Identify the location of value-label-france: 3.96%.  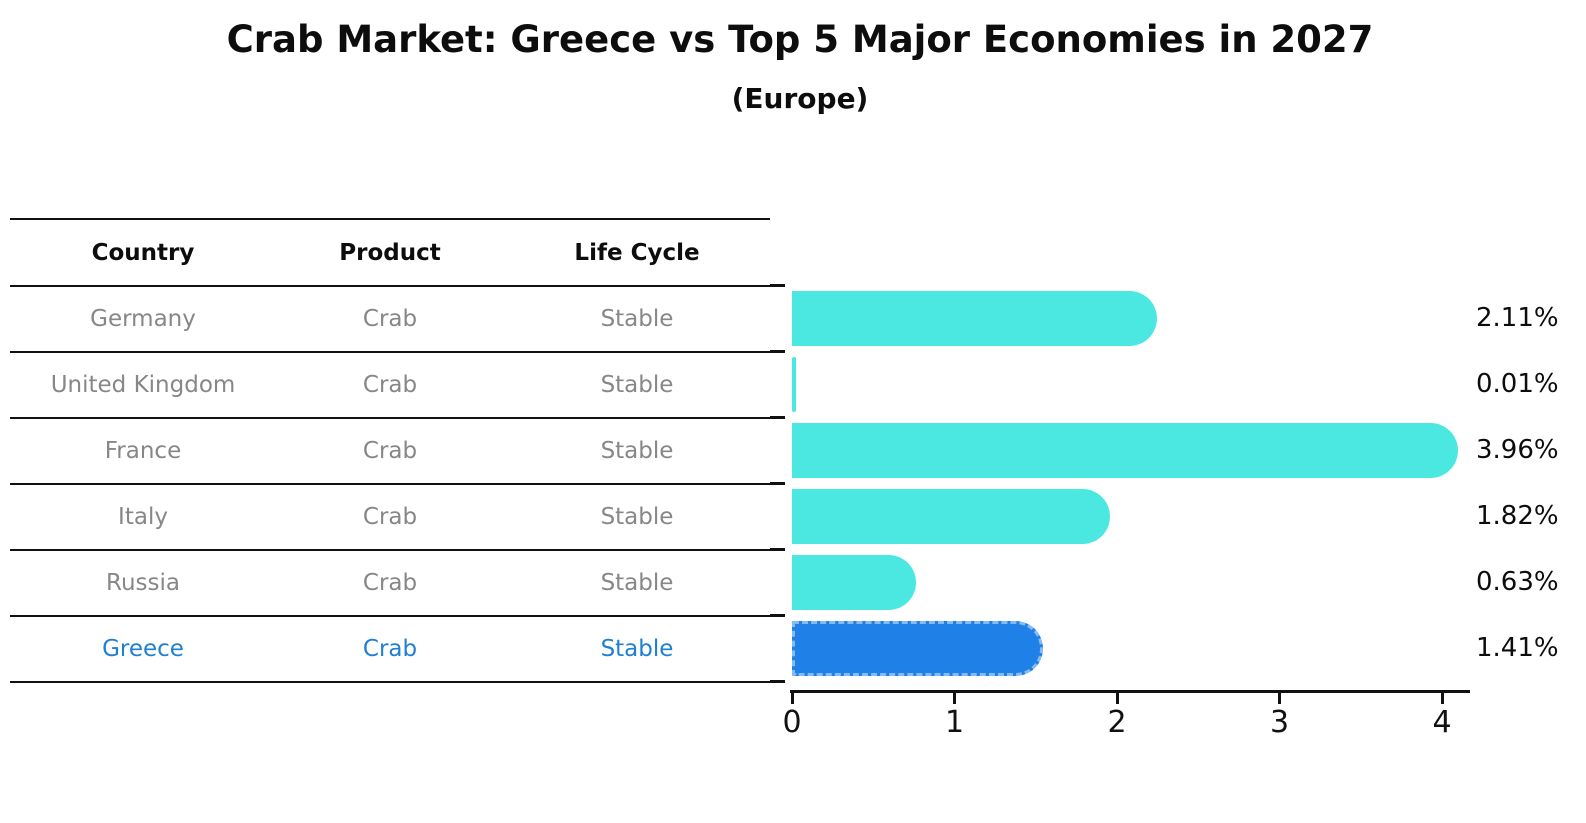
(1517, 450).